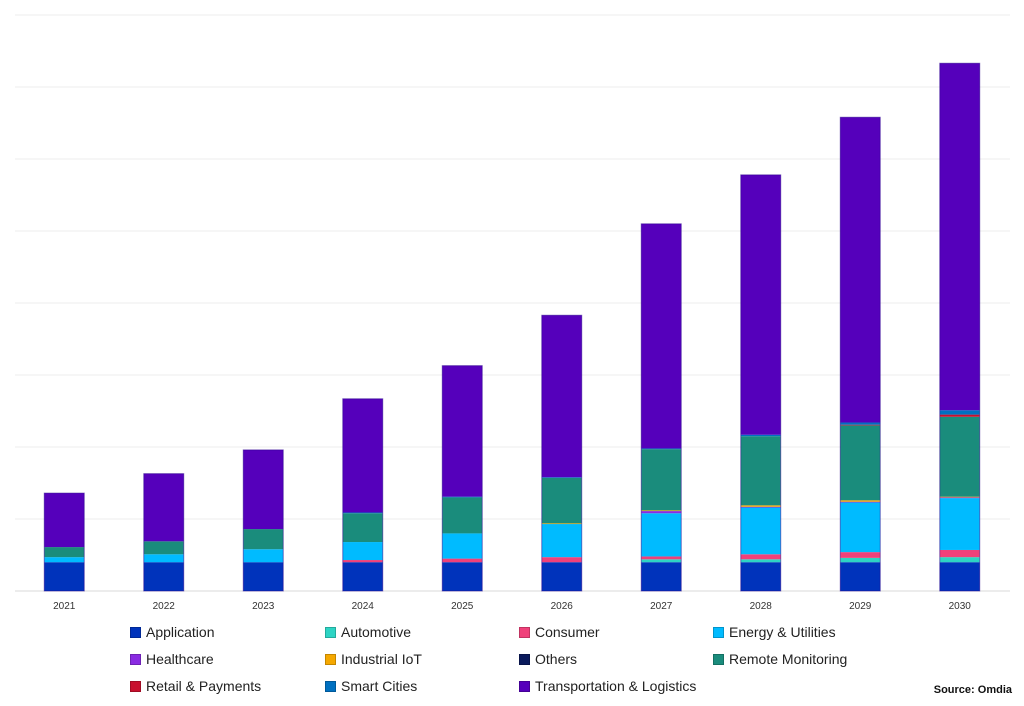  Describe the element at coordinates (616, 632) in the screenshot. I see `legend-item: Consumer` at that location.